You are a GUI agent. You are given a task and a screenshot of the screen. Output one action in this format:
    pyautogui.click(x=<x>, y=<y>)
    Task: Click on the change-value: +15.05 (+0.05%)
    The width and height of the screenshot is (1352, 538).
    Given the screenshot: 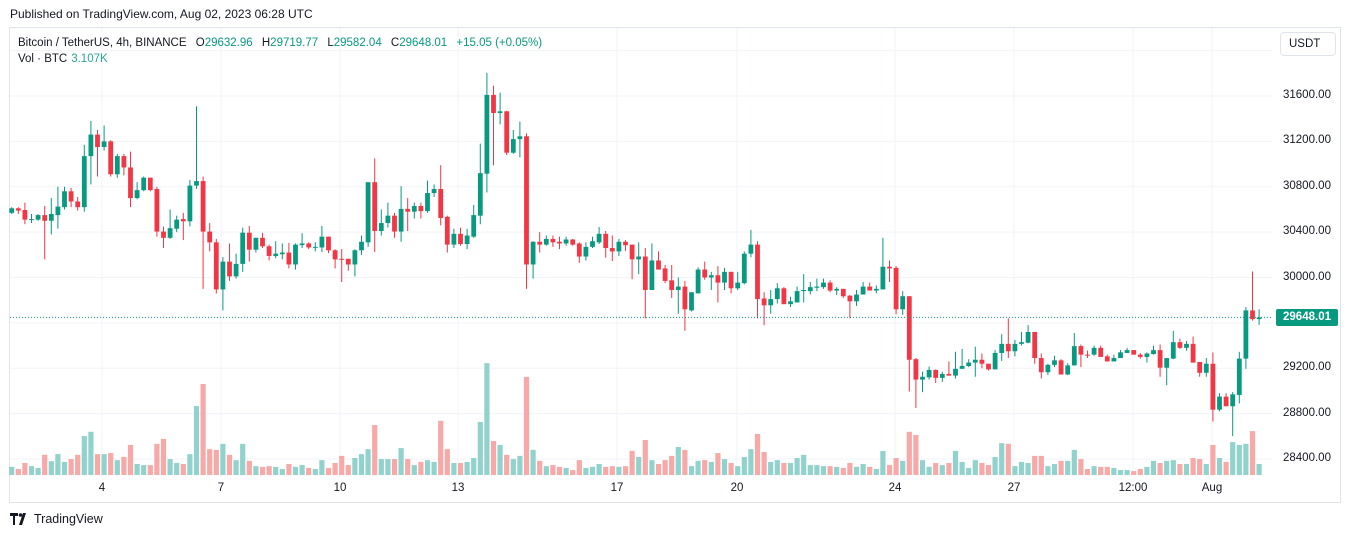 What is the action you would take?
    pyautogui.click(x=499, y=43)
    